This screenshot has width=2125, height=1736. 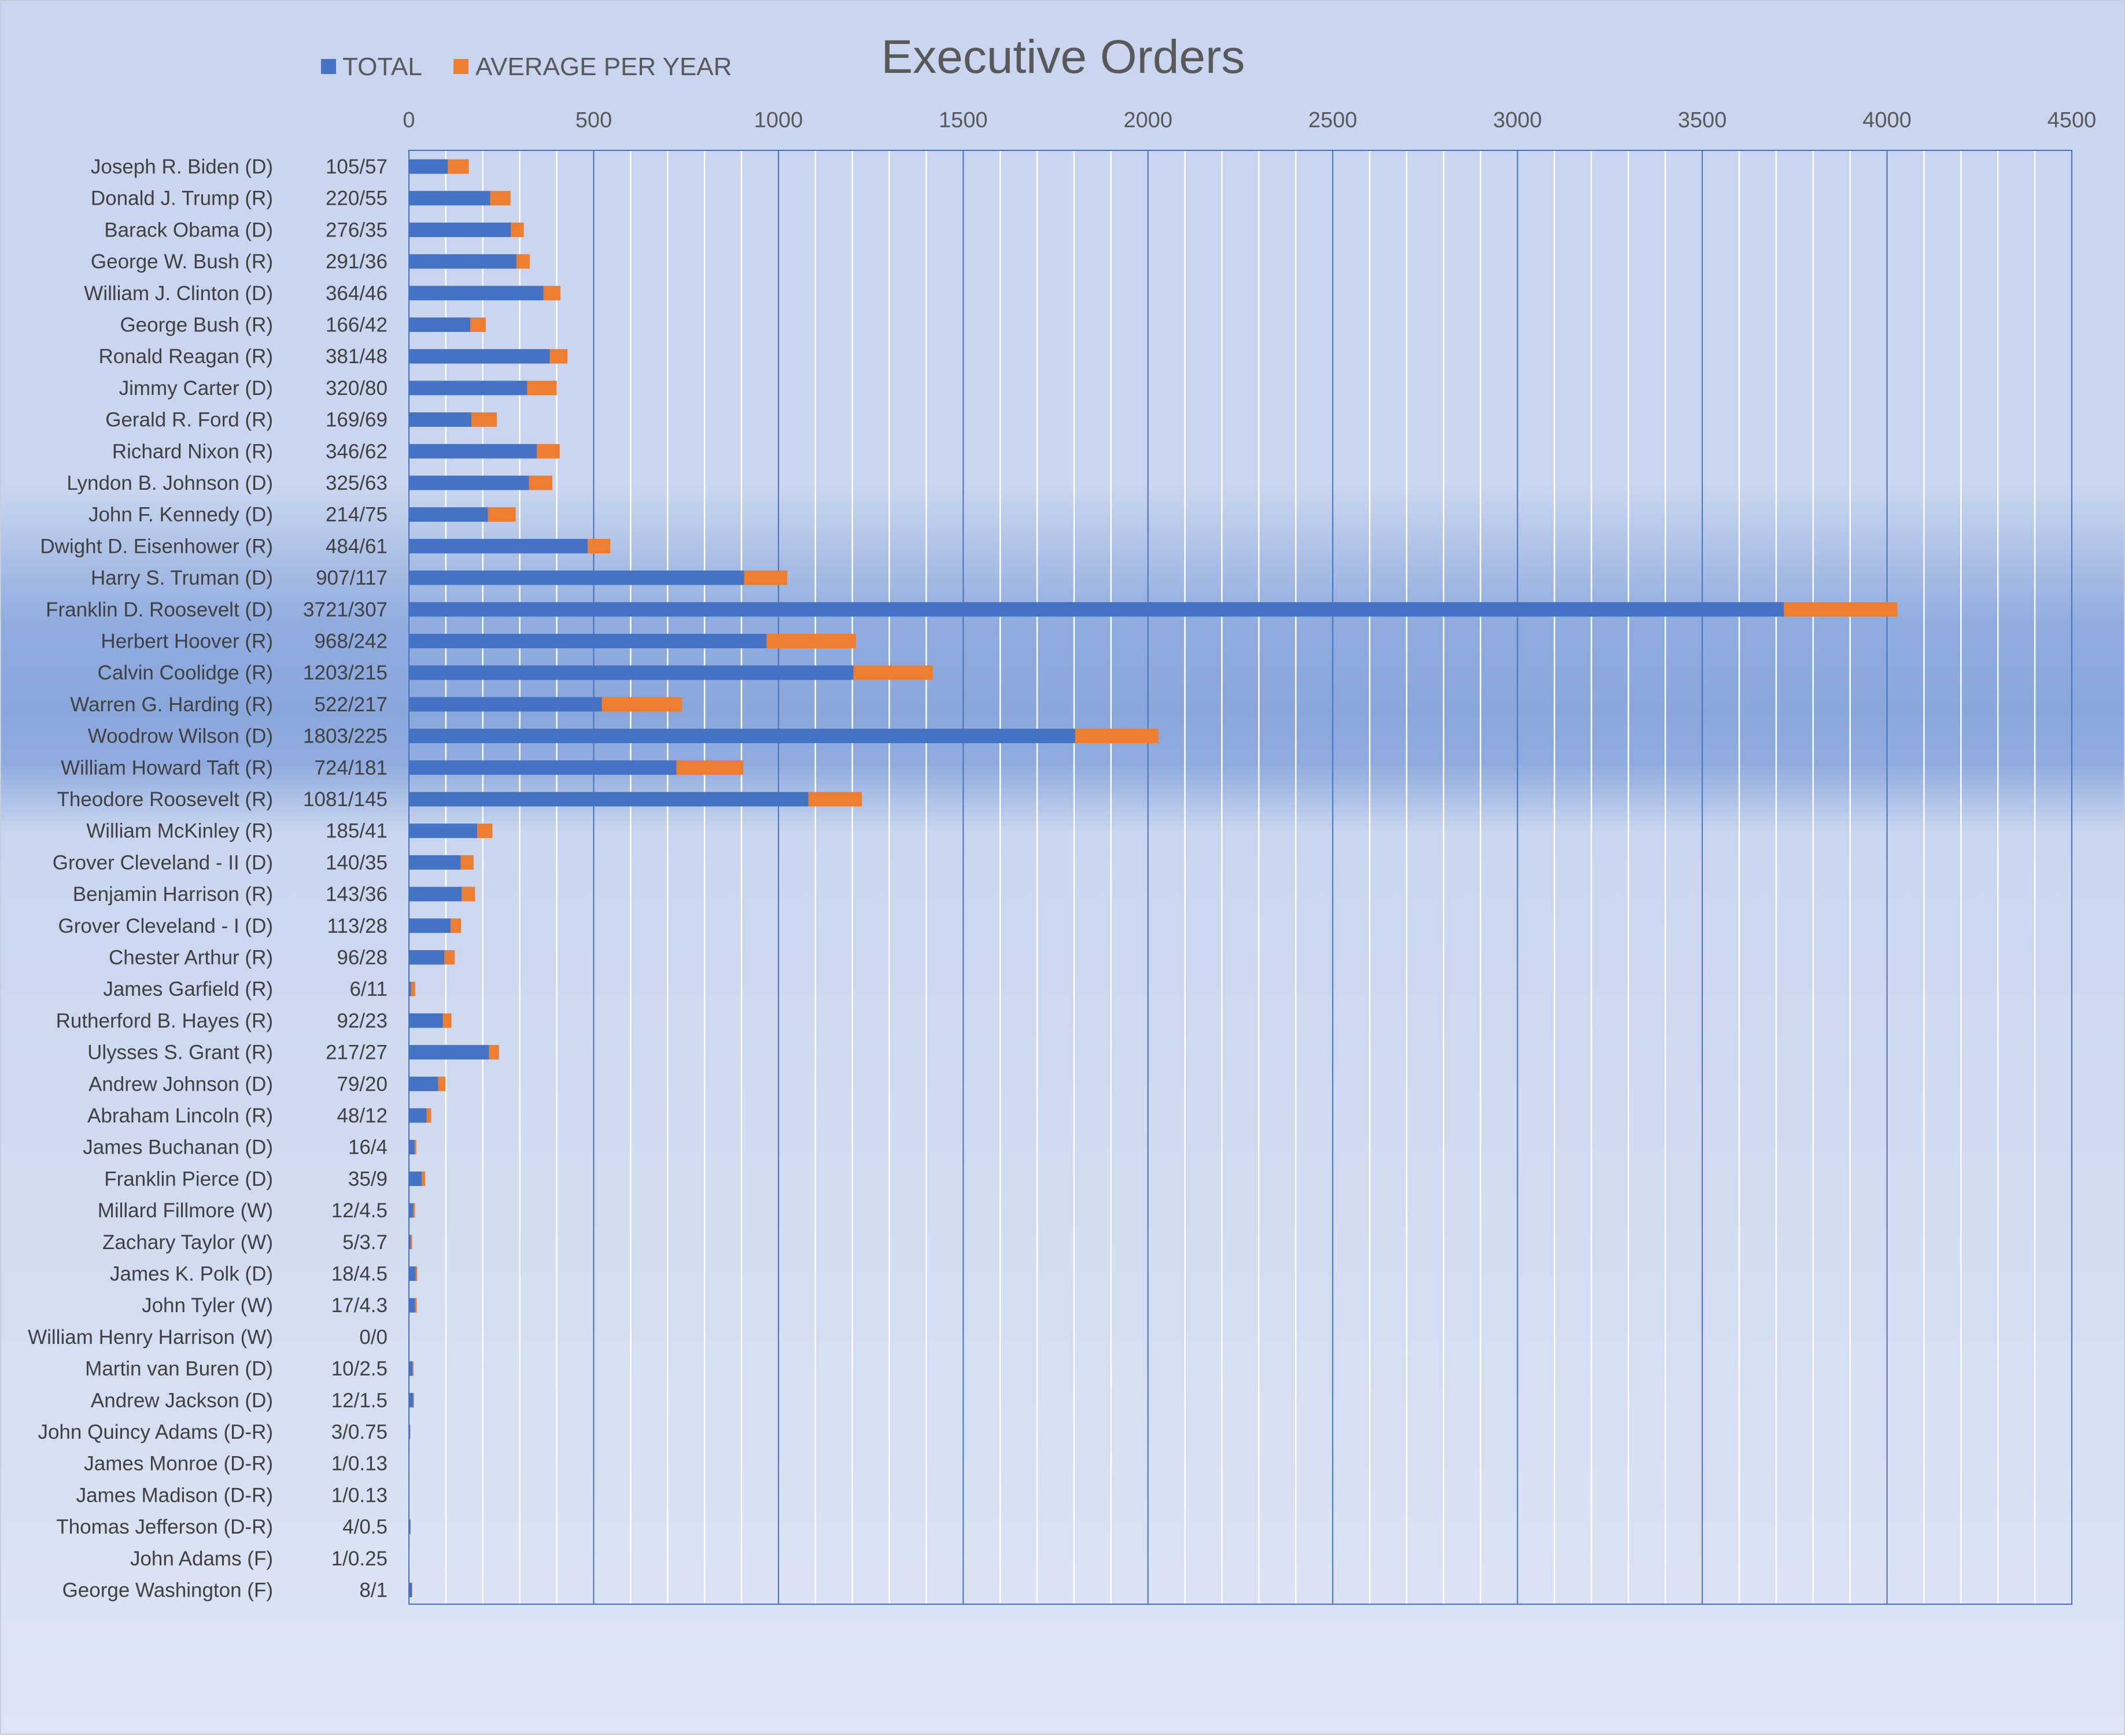 What do you see at coordinates (363, 958) in the screenshot?
I see `ratio-label: 96/28` at bounding box center [363, 958].